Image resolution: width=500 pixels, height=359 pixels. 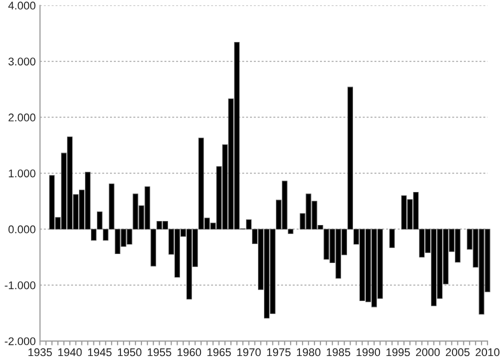 I want to click on x-tick-label: 1935, so click(x=40, y=352).